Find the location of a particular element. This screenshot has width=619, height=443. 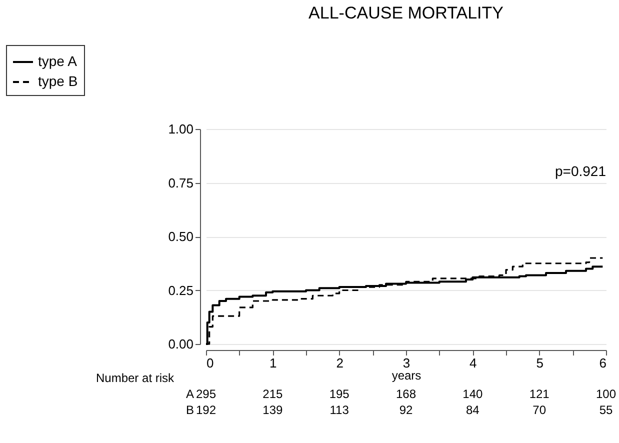

annotation: p=0.921 is located at coordinates (580, 170).